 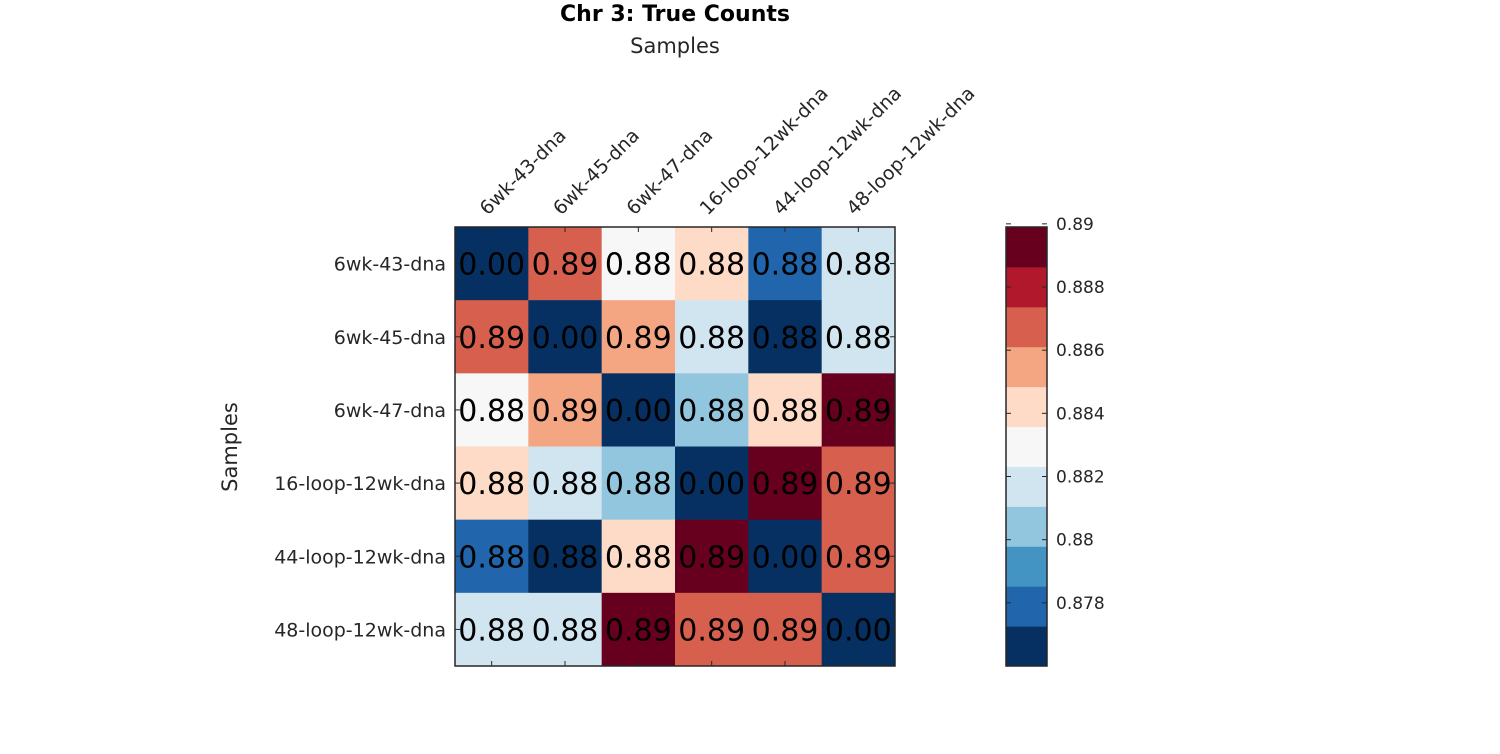 I want to click on cell-value-r1-c4: 0.88, so click(x=785, y=338).